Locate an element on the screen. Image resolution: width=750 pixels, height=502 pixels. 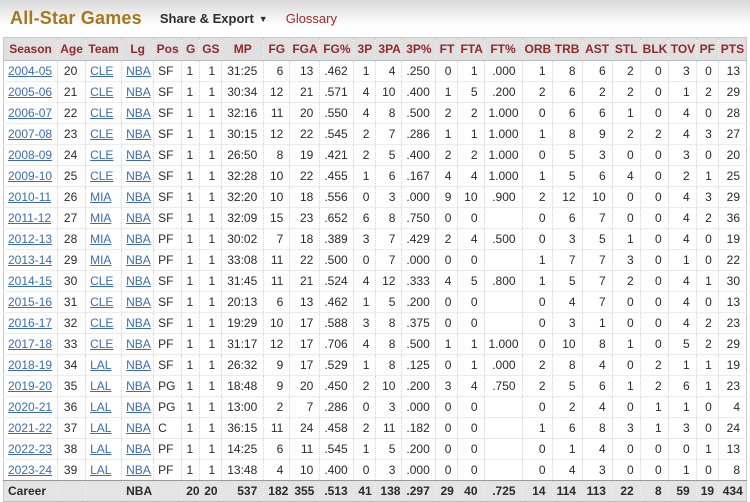
share-export-button: Share & Export ▼ is located at coordinates (214, 18).